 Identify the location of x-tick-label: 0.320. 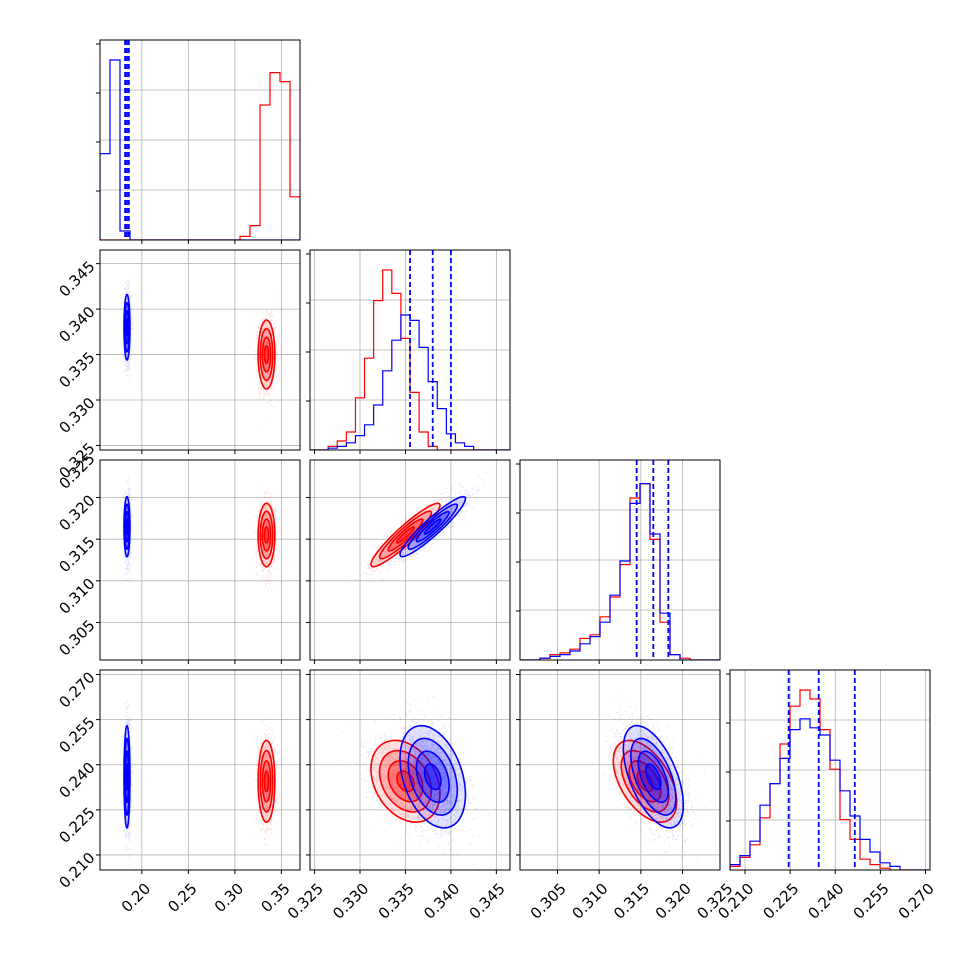
(673, 901).